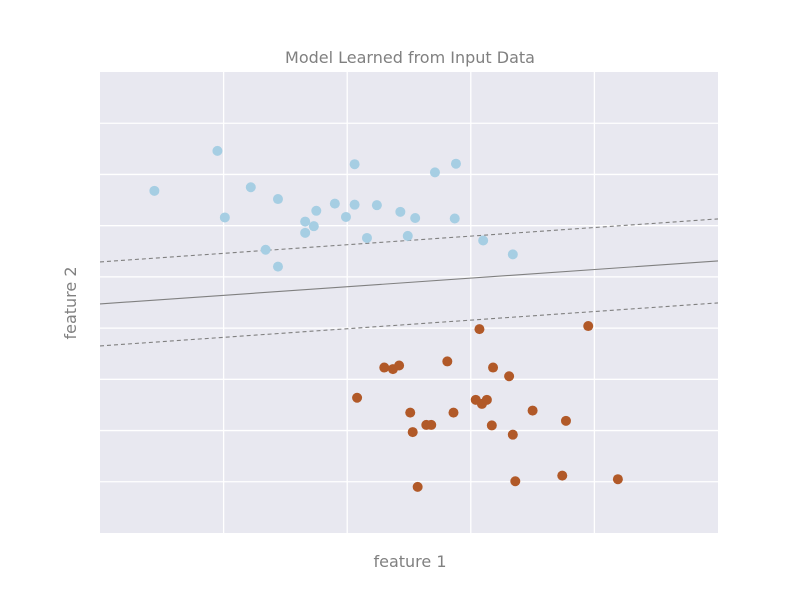  Describe the element at coordinates (70, 302) in the screenshot. I see `y-axis-label: feature 2` at that location.